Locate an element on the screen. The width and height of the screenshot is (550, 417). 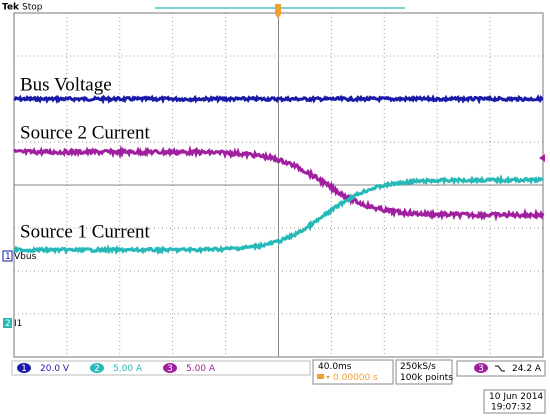
channel-marker-number: 2 is located at coordinates (8, 324).